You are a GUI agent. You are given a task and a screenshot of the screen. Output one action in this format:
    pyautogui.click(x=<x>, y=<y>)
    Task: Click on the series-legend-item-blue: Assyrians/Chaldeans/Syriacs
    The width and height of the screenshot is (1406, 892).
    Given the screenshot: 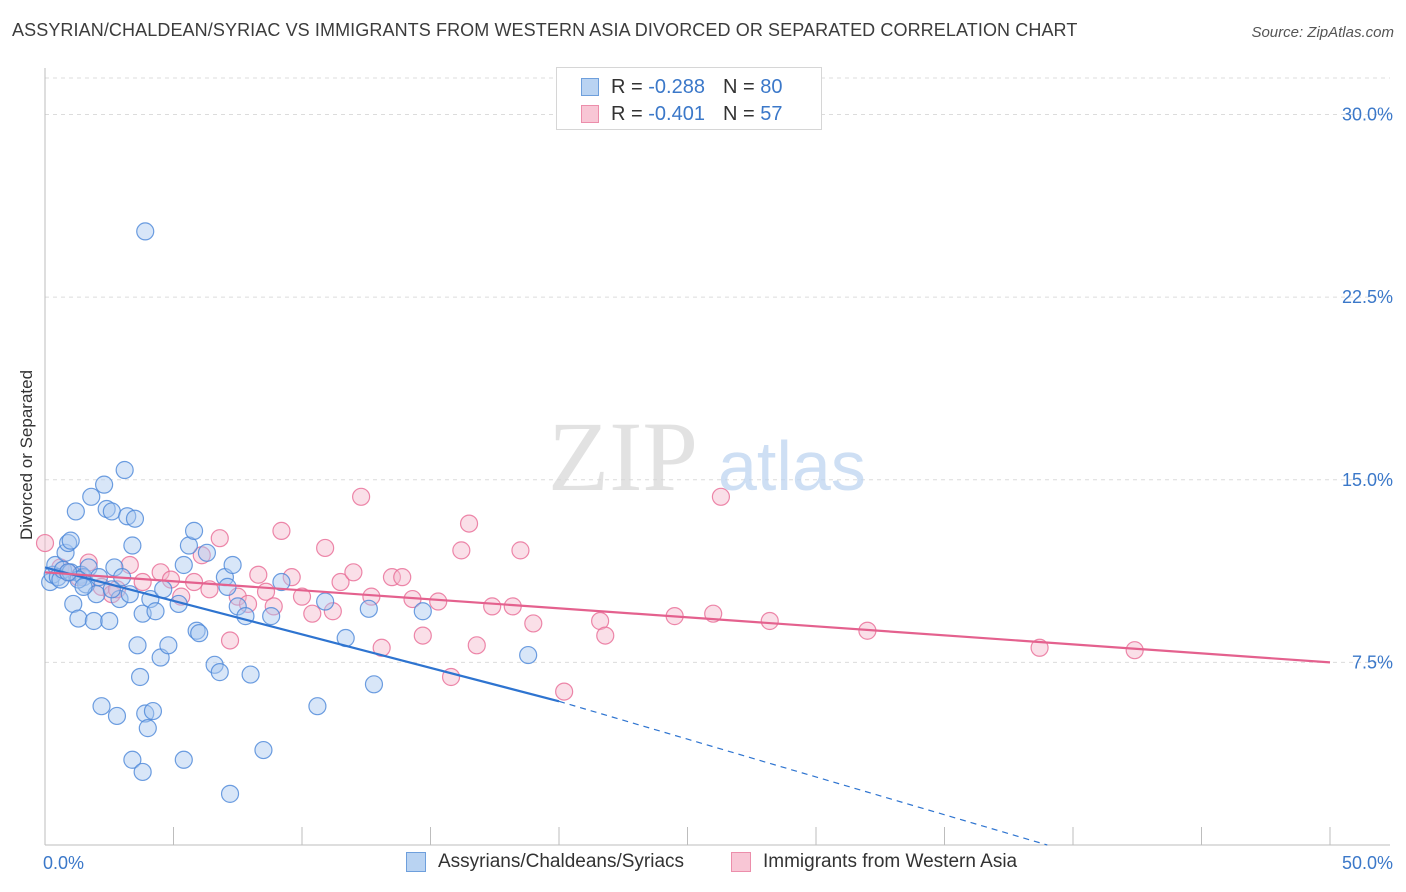 What is the action you would take?
    pyautogui.click(x=545, y=862)
    